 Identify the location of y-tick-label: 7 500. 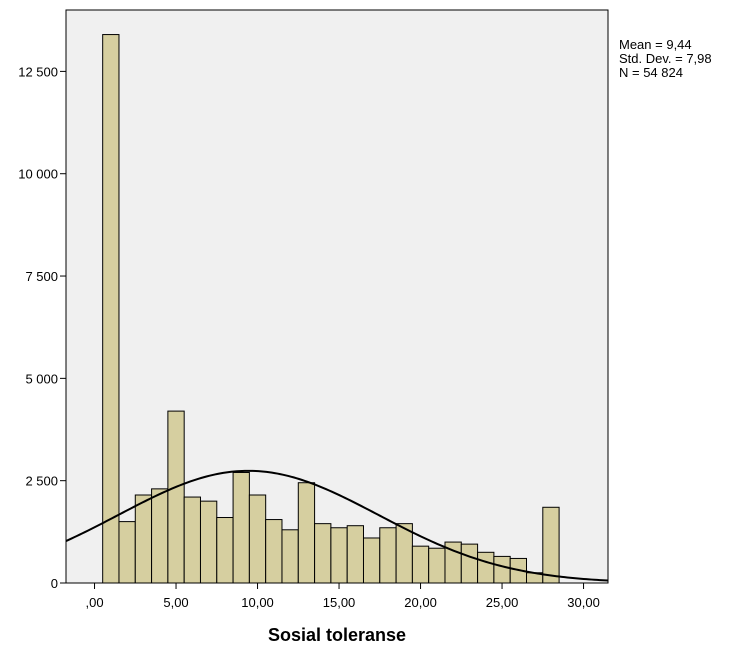
(41, 276).